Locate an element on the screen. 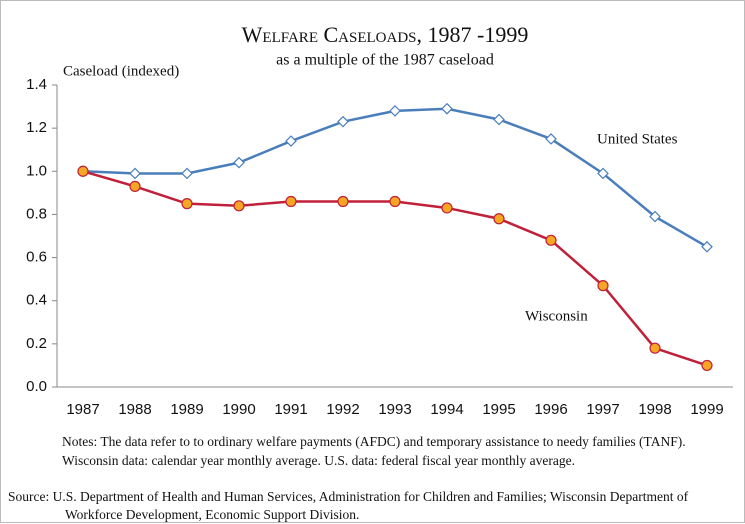 This screenshot has width=745, height=524. x-tick-label: 1987 is located at coordinates (82, 409).